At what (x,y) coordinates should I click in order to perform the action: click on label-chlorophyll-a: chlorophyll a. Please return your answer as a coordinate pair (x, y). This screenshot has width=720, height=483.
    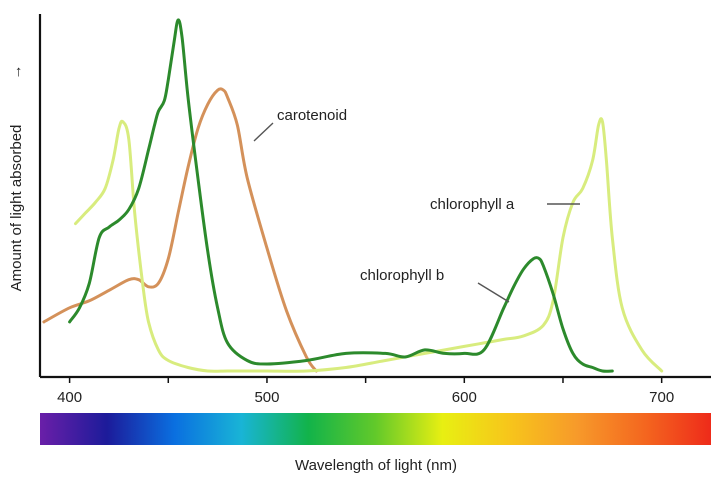
    Looking at the image, I should click on (472, 204).